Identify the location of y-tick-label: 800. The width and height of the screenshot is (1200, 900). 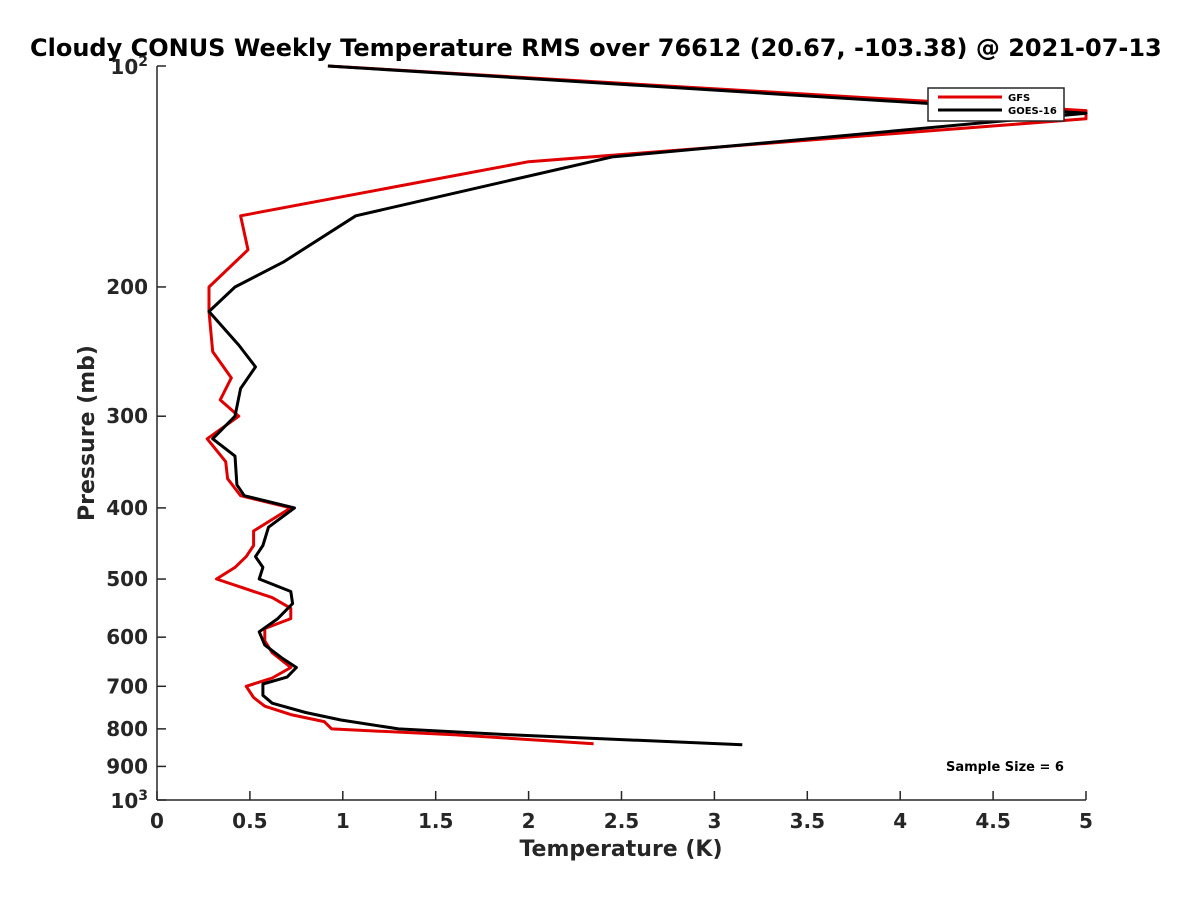
(127, 729).